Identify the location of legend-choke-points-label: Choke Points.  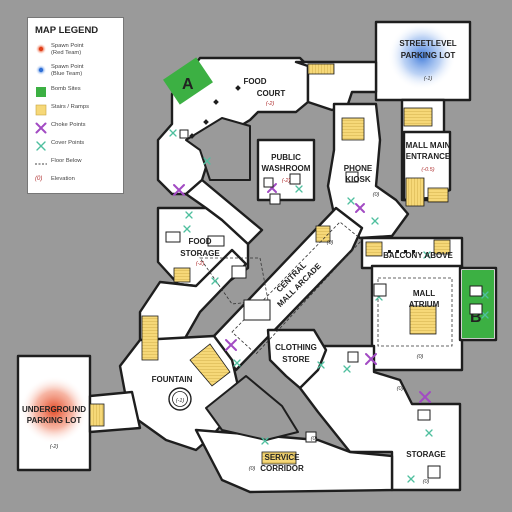
(68, 125).